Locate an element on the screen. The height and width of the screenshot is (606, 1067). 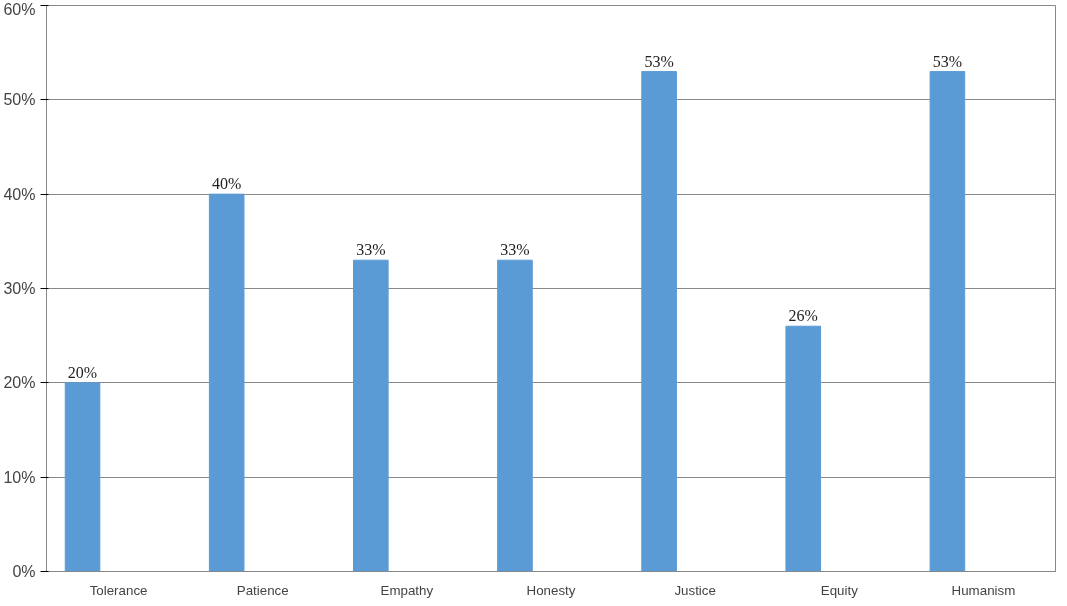
data-label: 26% is located at coordinates (803, 316).